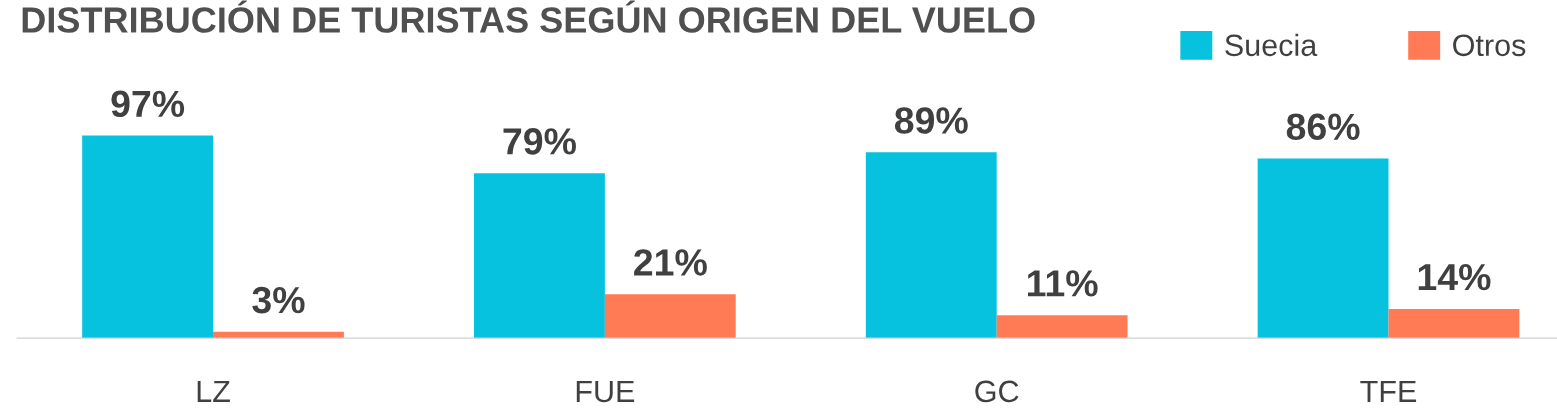 The width and height of the screenshot is (1557, 419). What do you see at coordinates (1062, 283) in the screenshot?
I see `data-label: 11%` at bounding box center [1062, 283].